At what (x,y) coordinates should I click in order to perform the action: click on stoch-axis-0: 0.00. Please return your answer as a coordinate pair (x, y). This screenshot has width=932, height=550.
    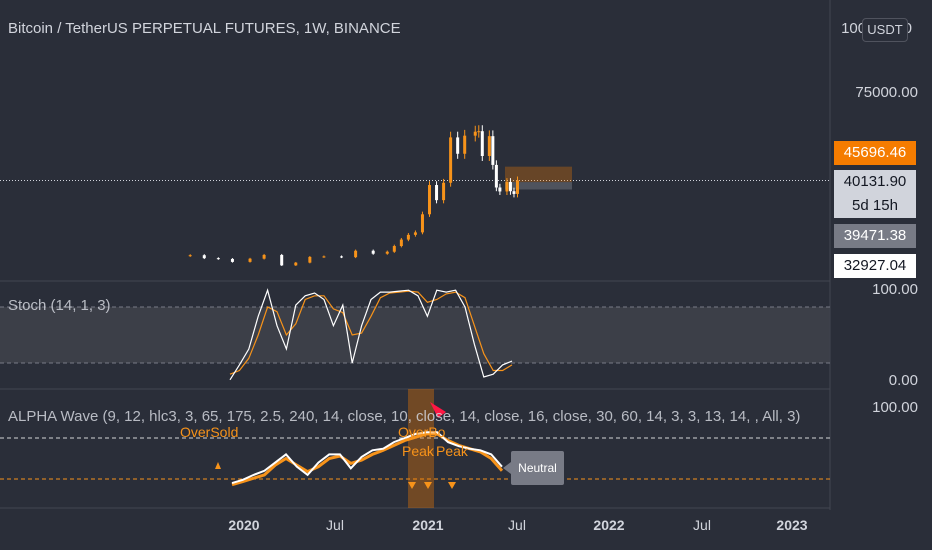
    Looking at the image, I should click on (903, 380).